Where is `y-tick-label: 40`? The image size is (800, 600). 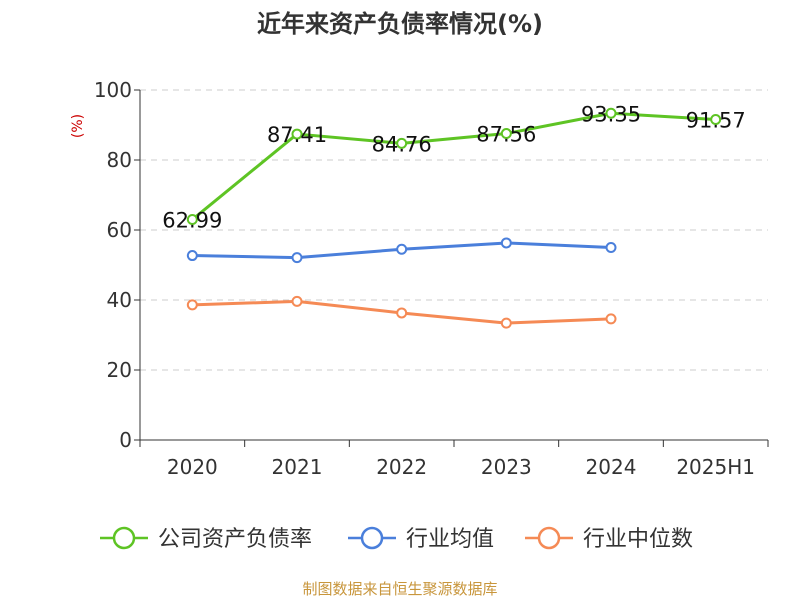 y-tick-label: 40 is located at coordinates (119, 300).